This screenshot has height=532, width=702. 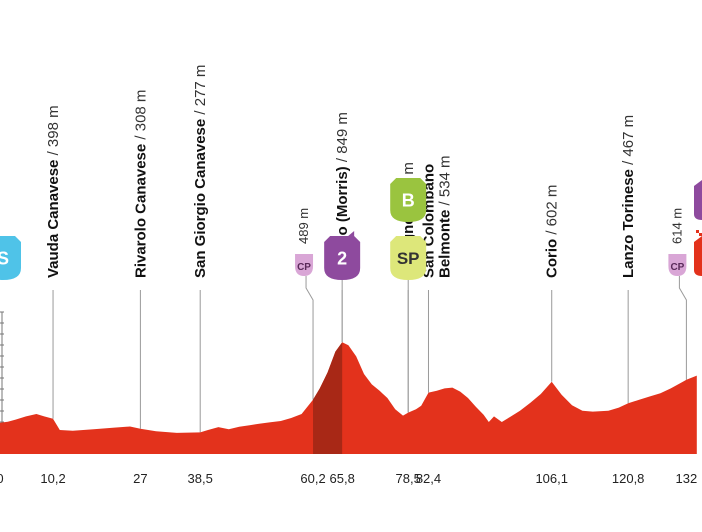 I want to click on km-tick-label: 132, so click(x=687, y=478).